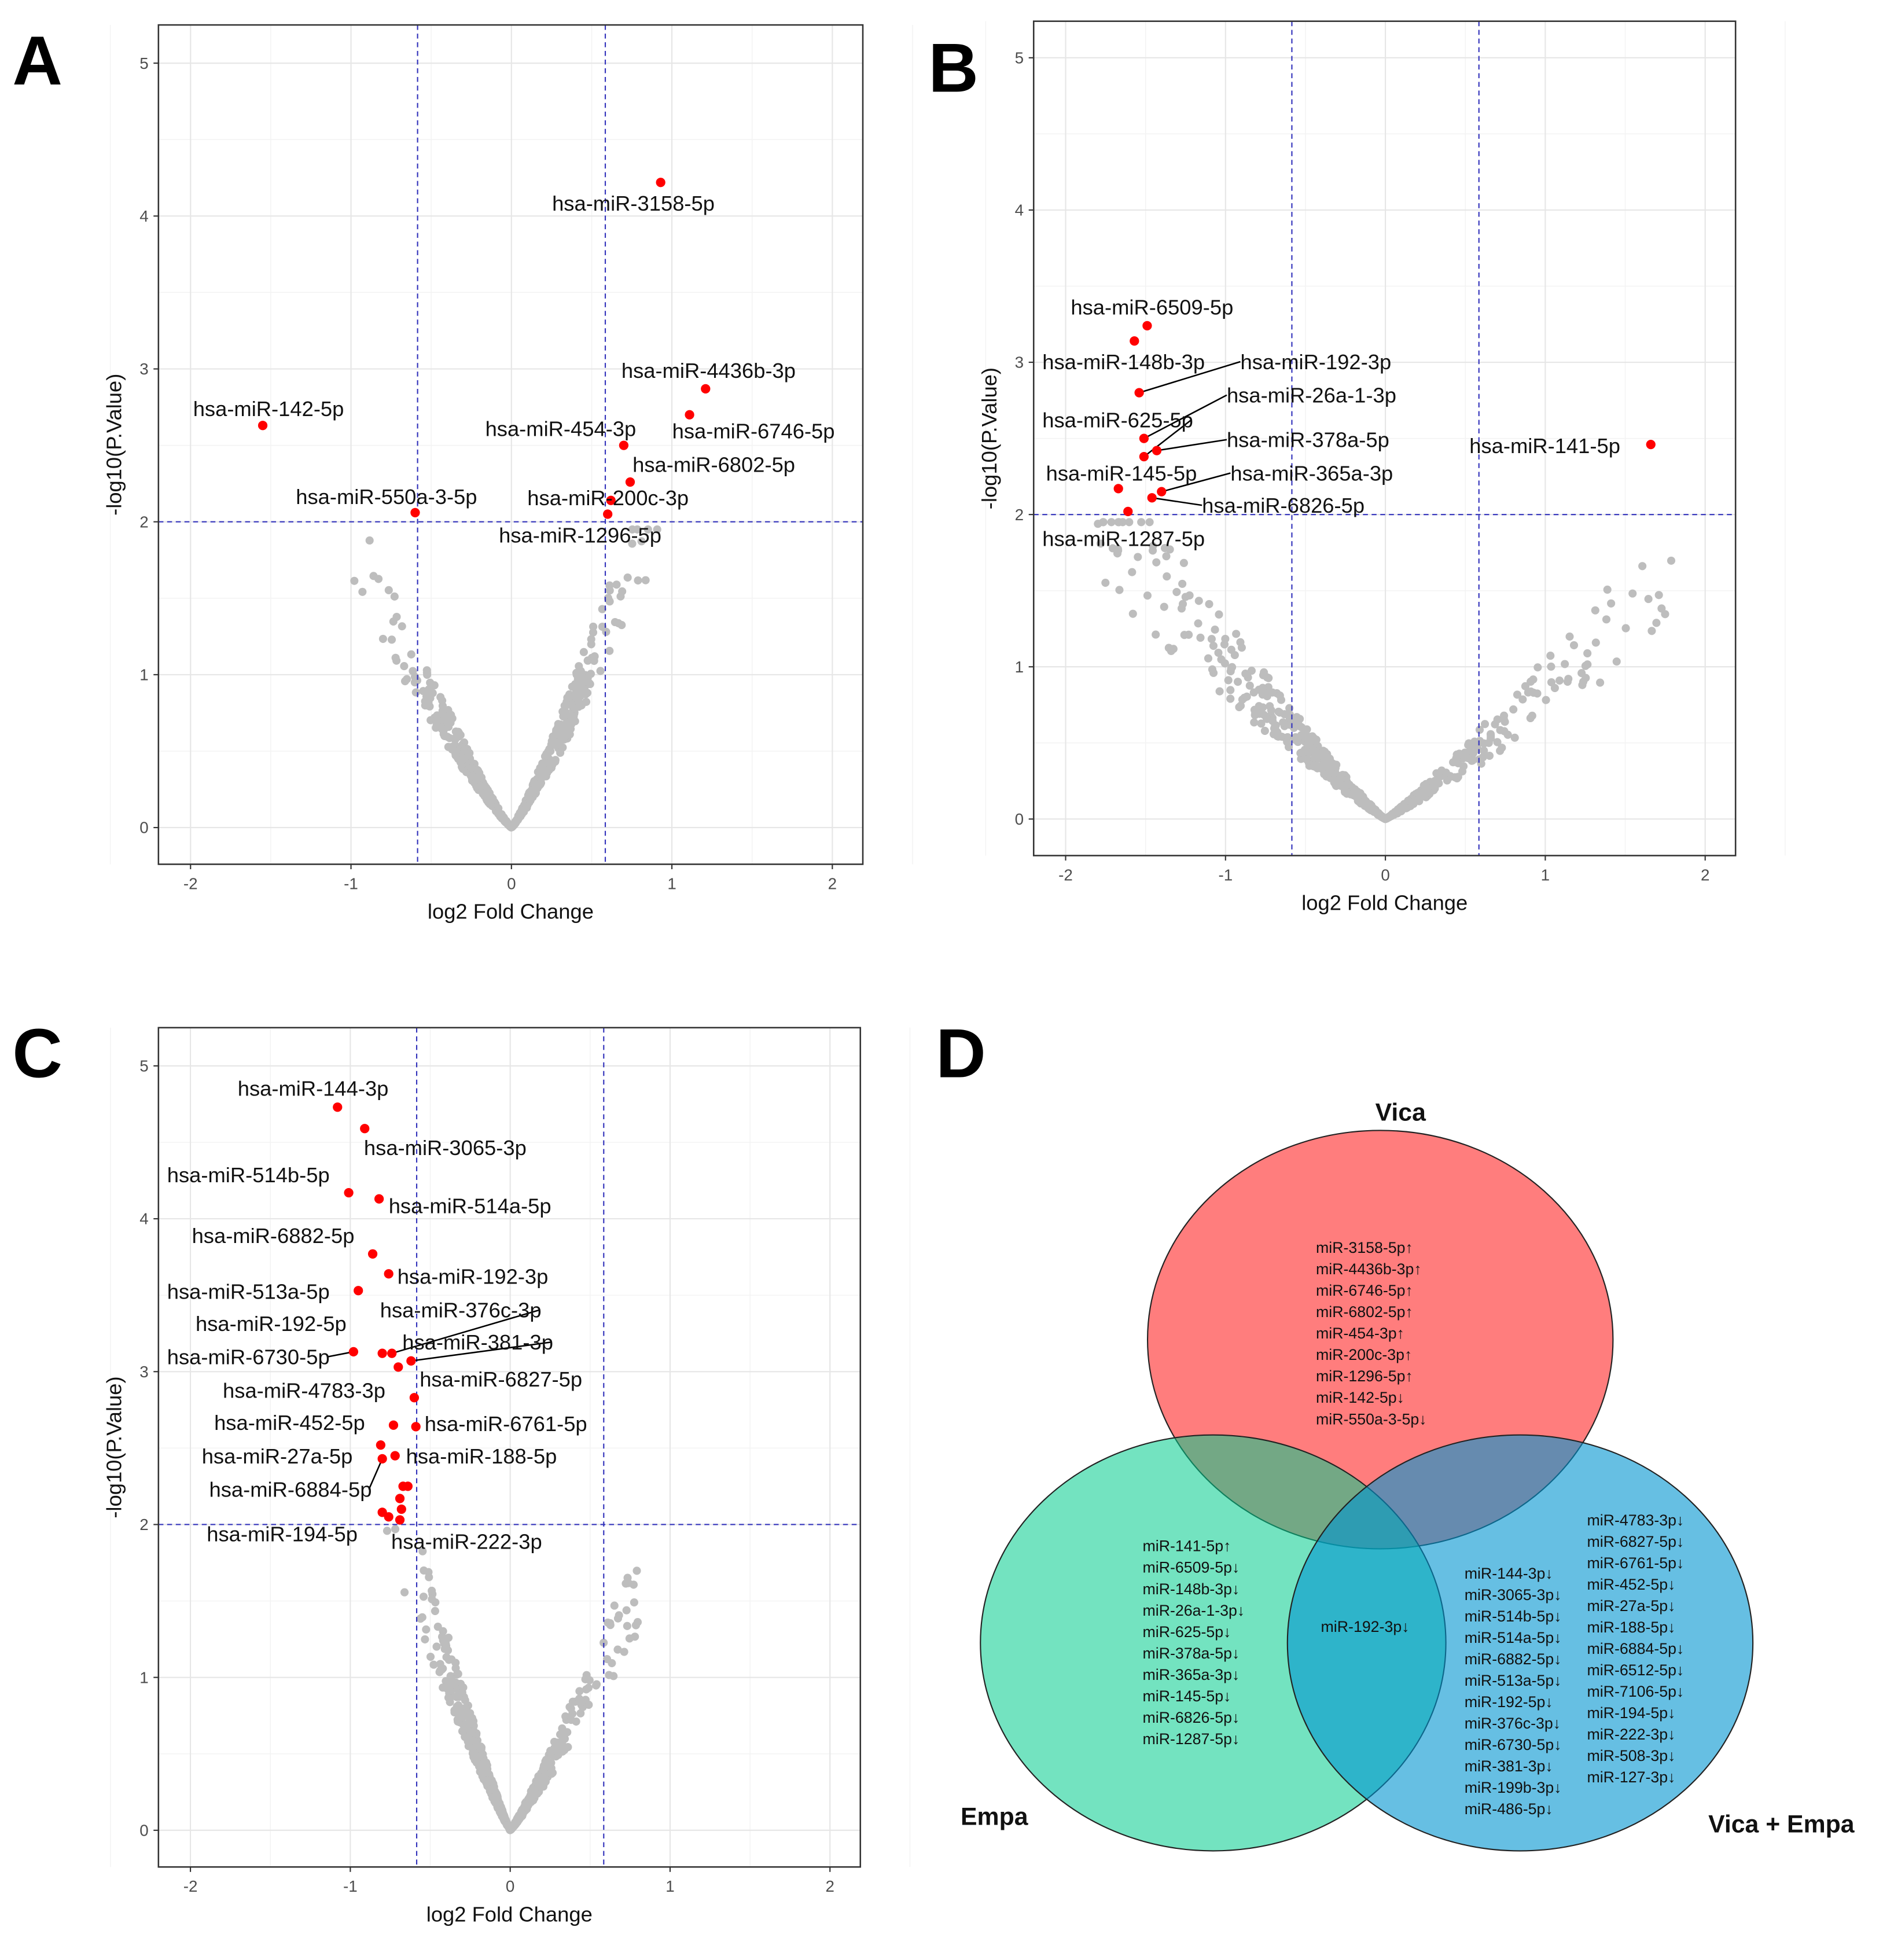 This screenshot has height=1960, width=1894. I want to click on point-label: hsa-miR-3158-5p, so click(633, 203).